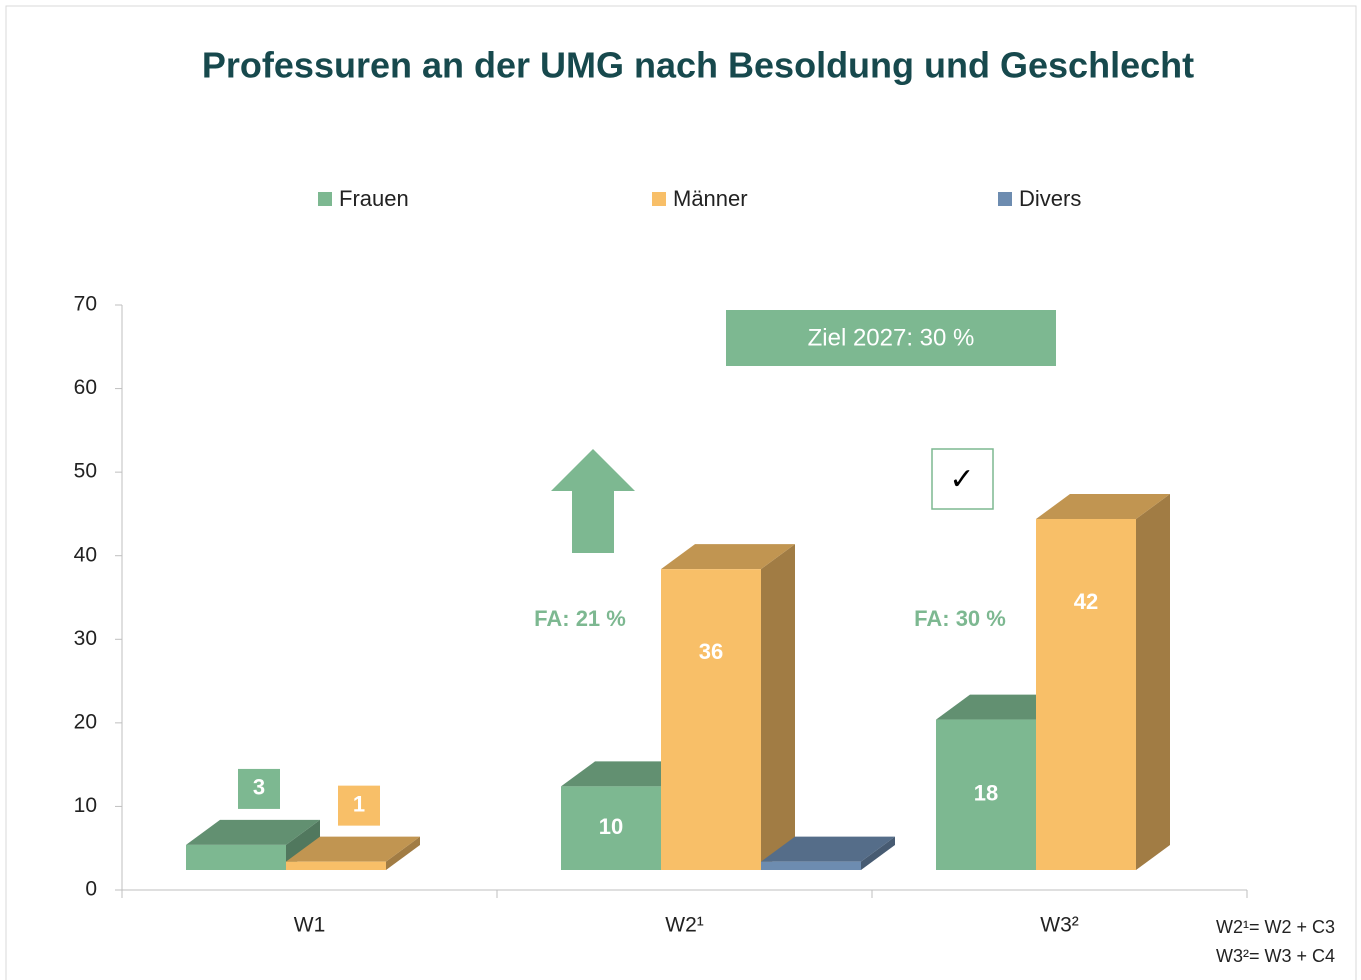 Image resolution: width=1361 pixels, height=980 pixels. What do you see at coordinates (374, 198) in the screenshot?
I see `legend-label: Frauen` at bounding box center [374, 198].